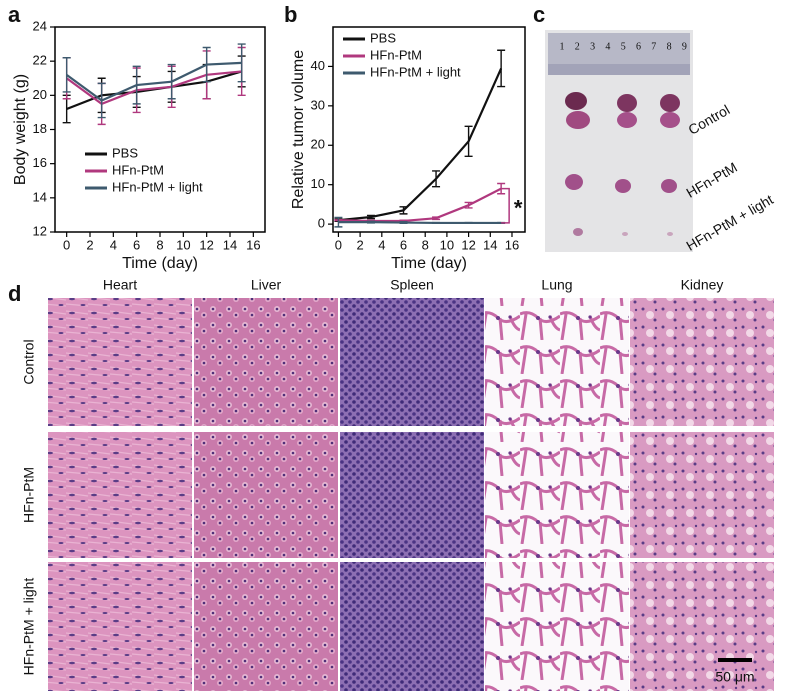 The height and width of the screenshot is (691, 800). I want to click on y-tick-label: 0, so click(321, 223).